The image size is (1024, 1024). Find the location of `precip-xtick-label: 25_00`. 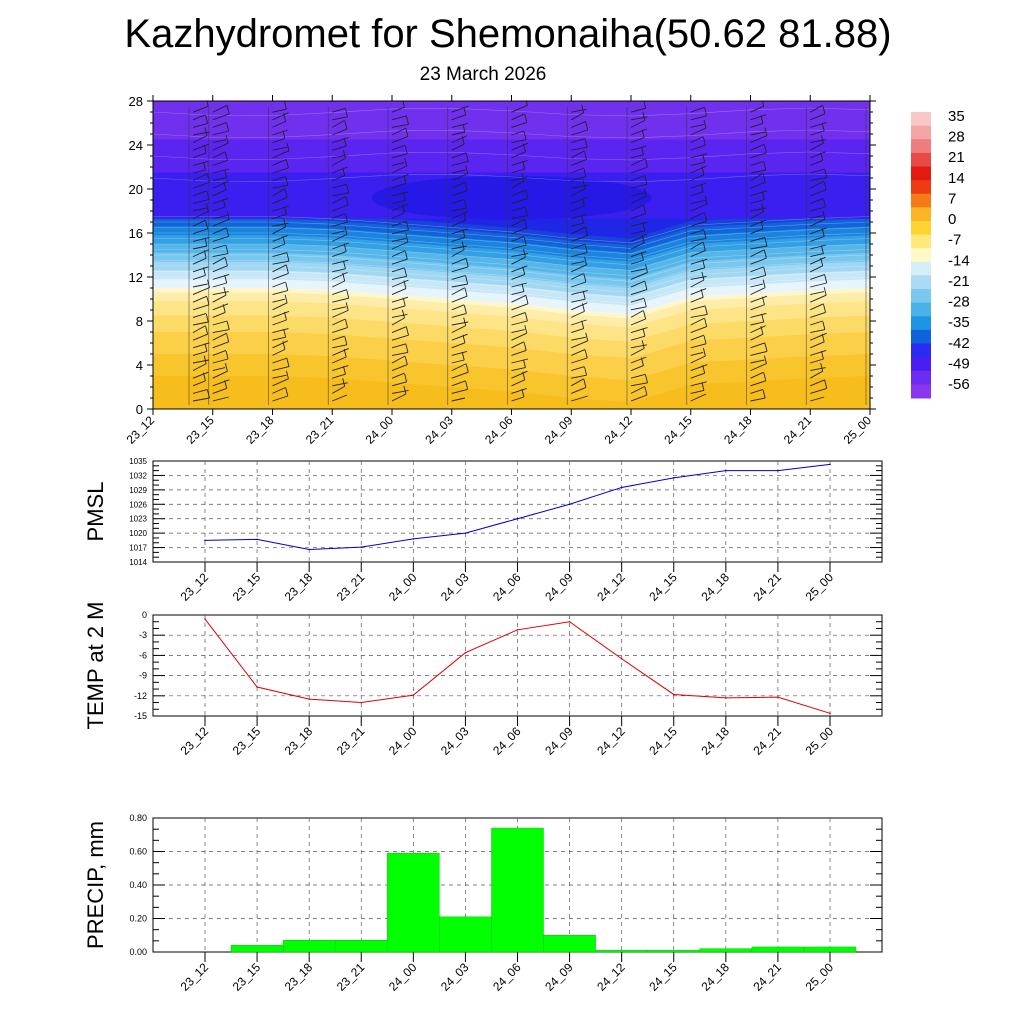

precip-xtick-label: 25_00 is located at coordinates (820, 977).